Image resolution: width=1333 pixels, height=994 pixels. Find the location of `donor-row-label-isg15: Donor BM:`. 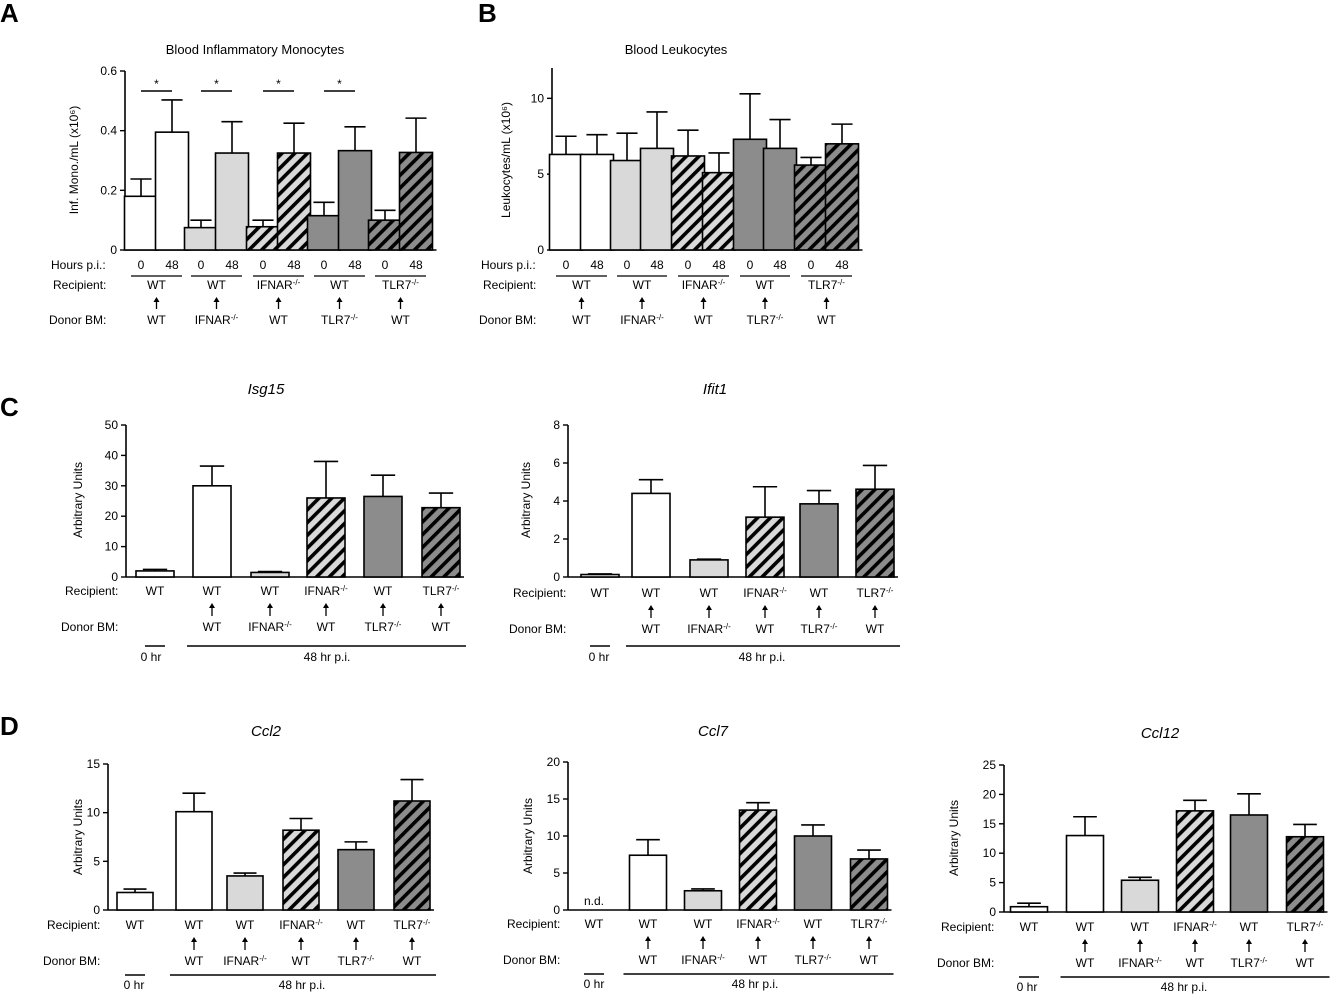

donor-row-label-isg15: Donor BM: is located at coordinates (89, 627).